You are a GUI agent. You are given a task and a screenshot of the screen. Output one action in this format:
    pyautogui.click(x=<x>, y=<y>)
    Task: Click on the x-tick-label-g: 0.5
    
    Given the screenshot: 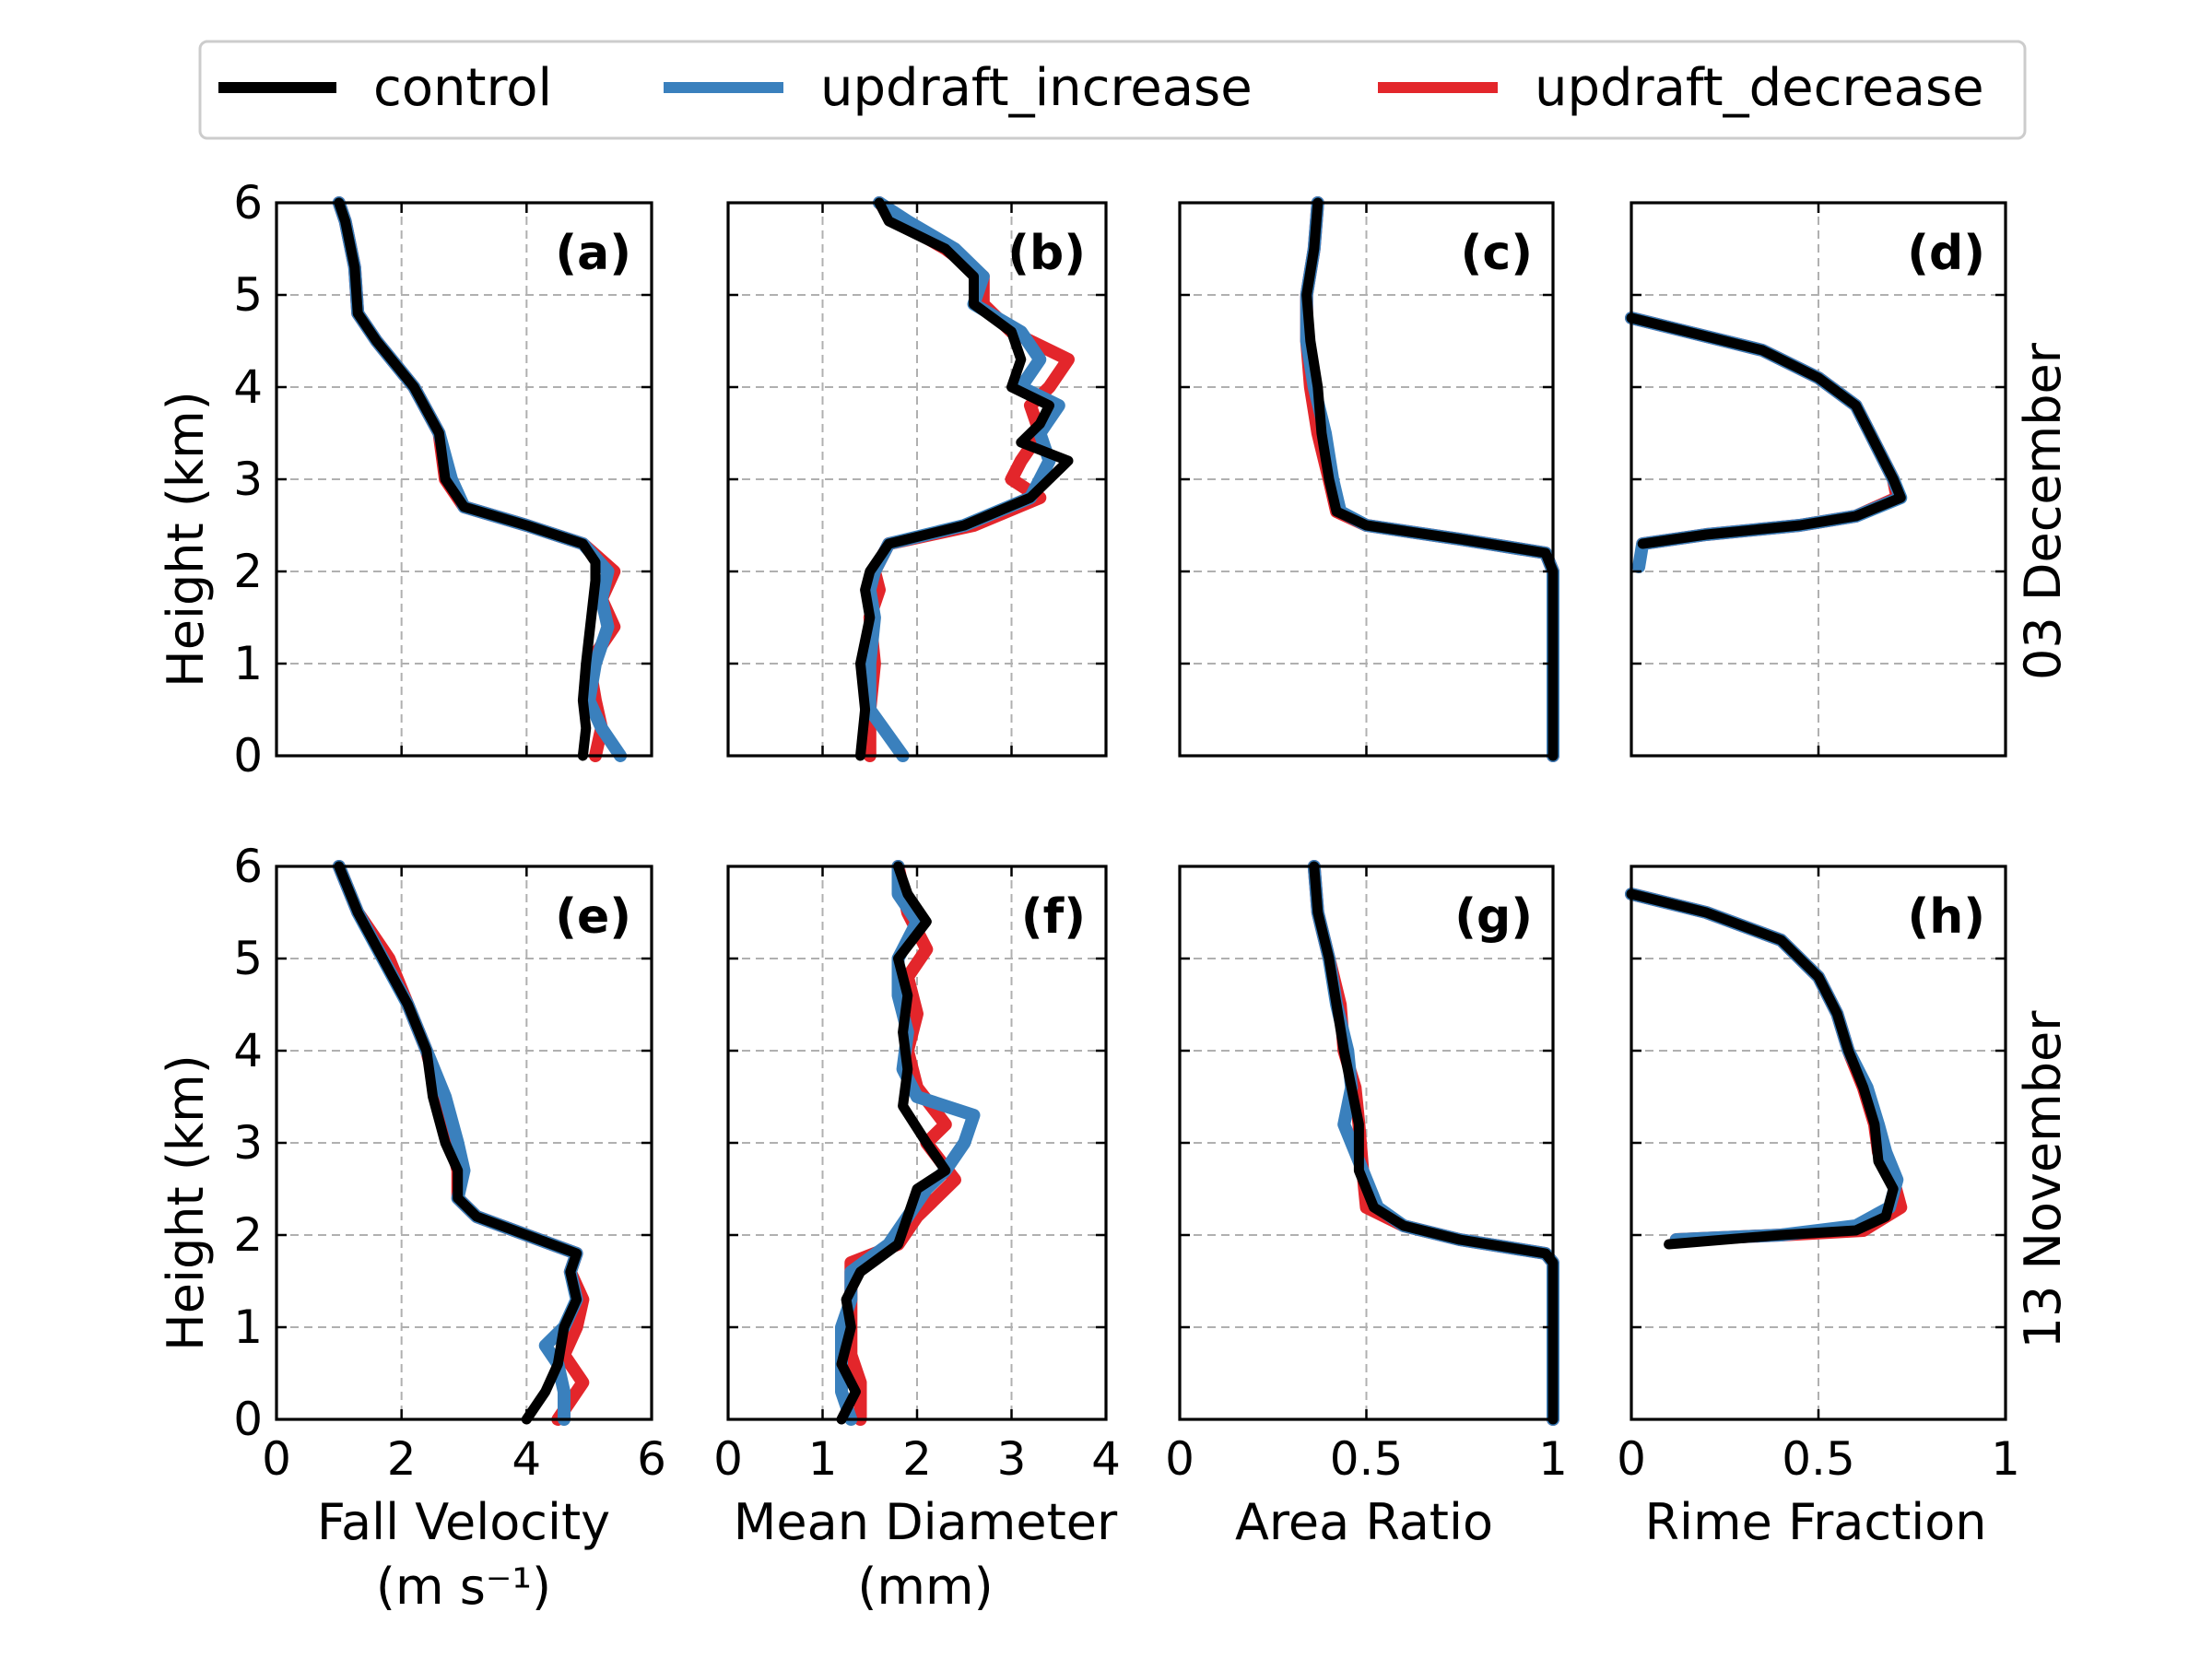 What is the action you would take?
    pyautogui.click(x=1367, y=1459)
    